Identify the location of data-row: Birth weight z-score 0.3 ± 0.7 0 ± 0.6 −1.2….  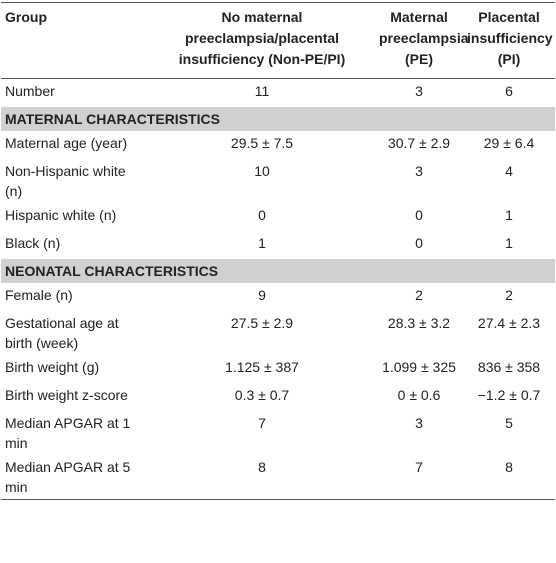
(278, 397).